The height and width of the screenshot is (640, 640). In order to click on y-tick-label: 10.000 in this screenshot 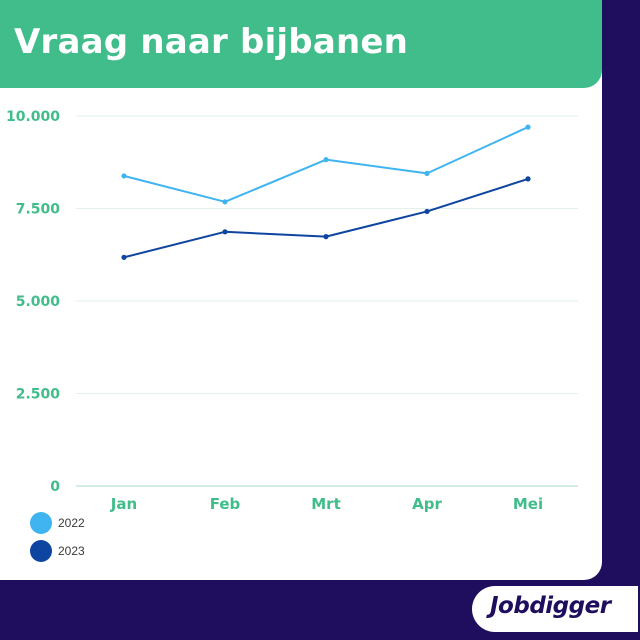, I will do `click(33, 117)`.